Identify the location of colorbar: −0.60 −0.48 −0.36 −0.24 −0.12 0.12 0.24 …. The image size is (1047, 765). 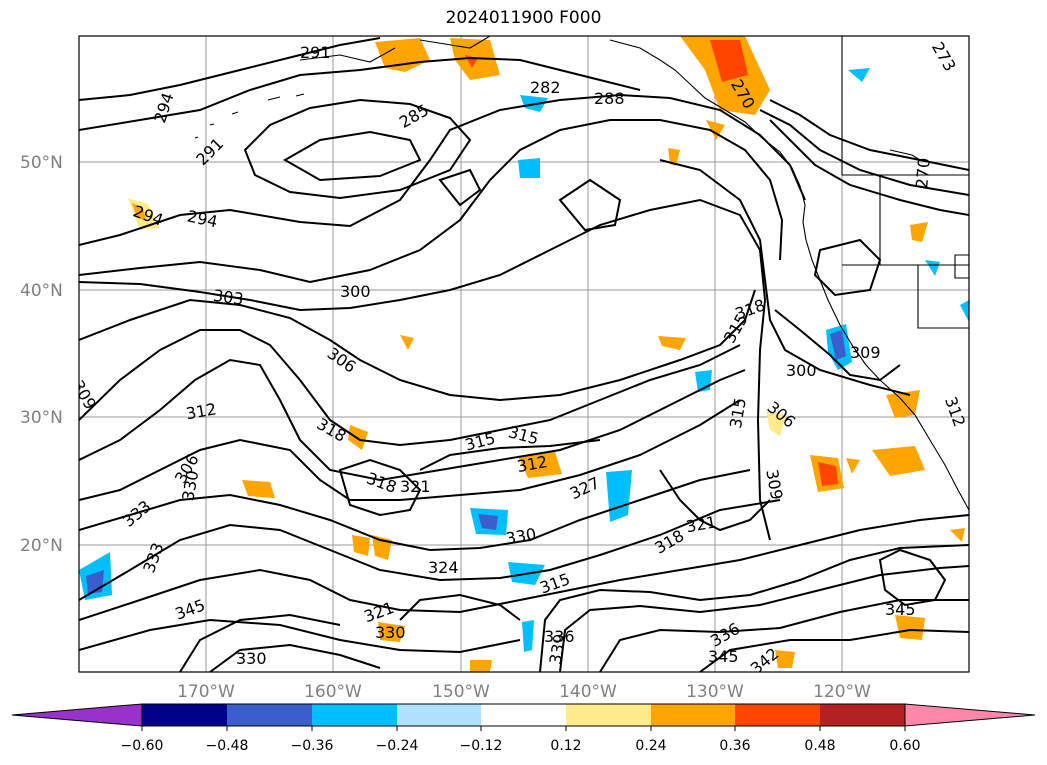
(523, 728).